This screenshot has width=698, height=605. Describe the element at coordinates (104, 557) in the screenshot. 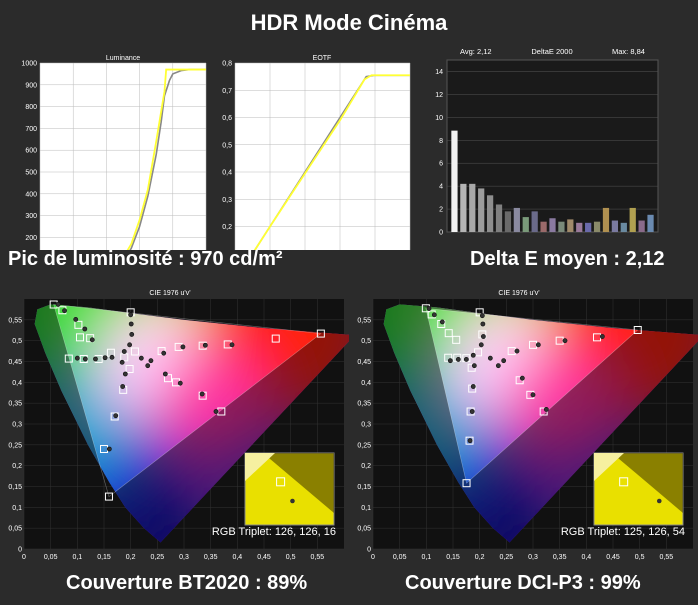

I see `cie1-x-tick-label: 0,15` at that location.